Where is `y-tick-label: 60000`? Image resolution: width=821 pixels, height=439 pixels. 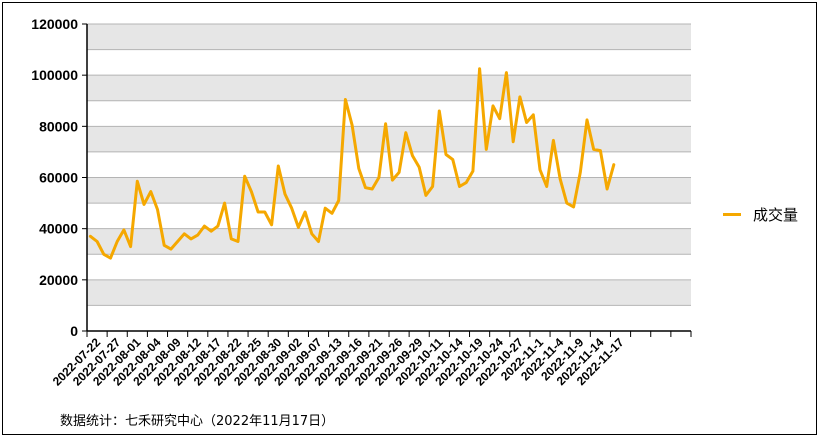
y-tick-label: 60000 is located at coordinates (58, 178).